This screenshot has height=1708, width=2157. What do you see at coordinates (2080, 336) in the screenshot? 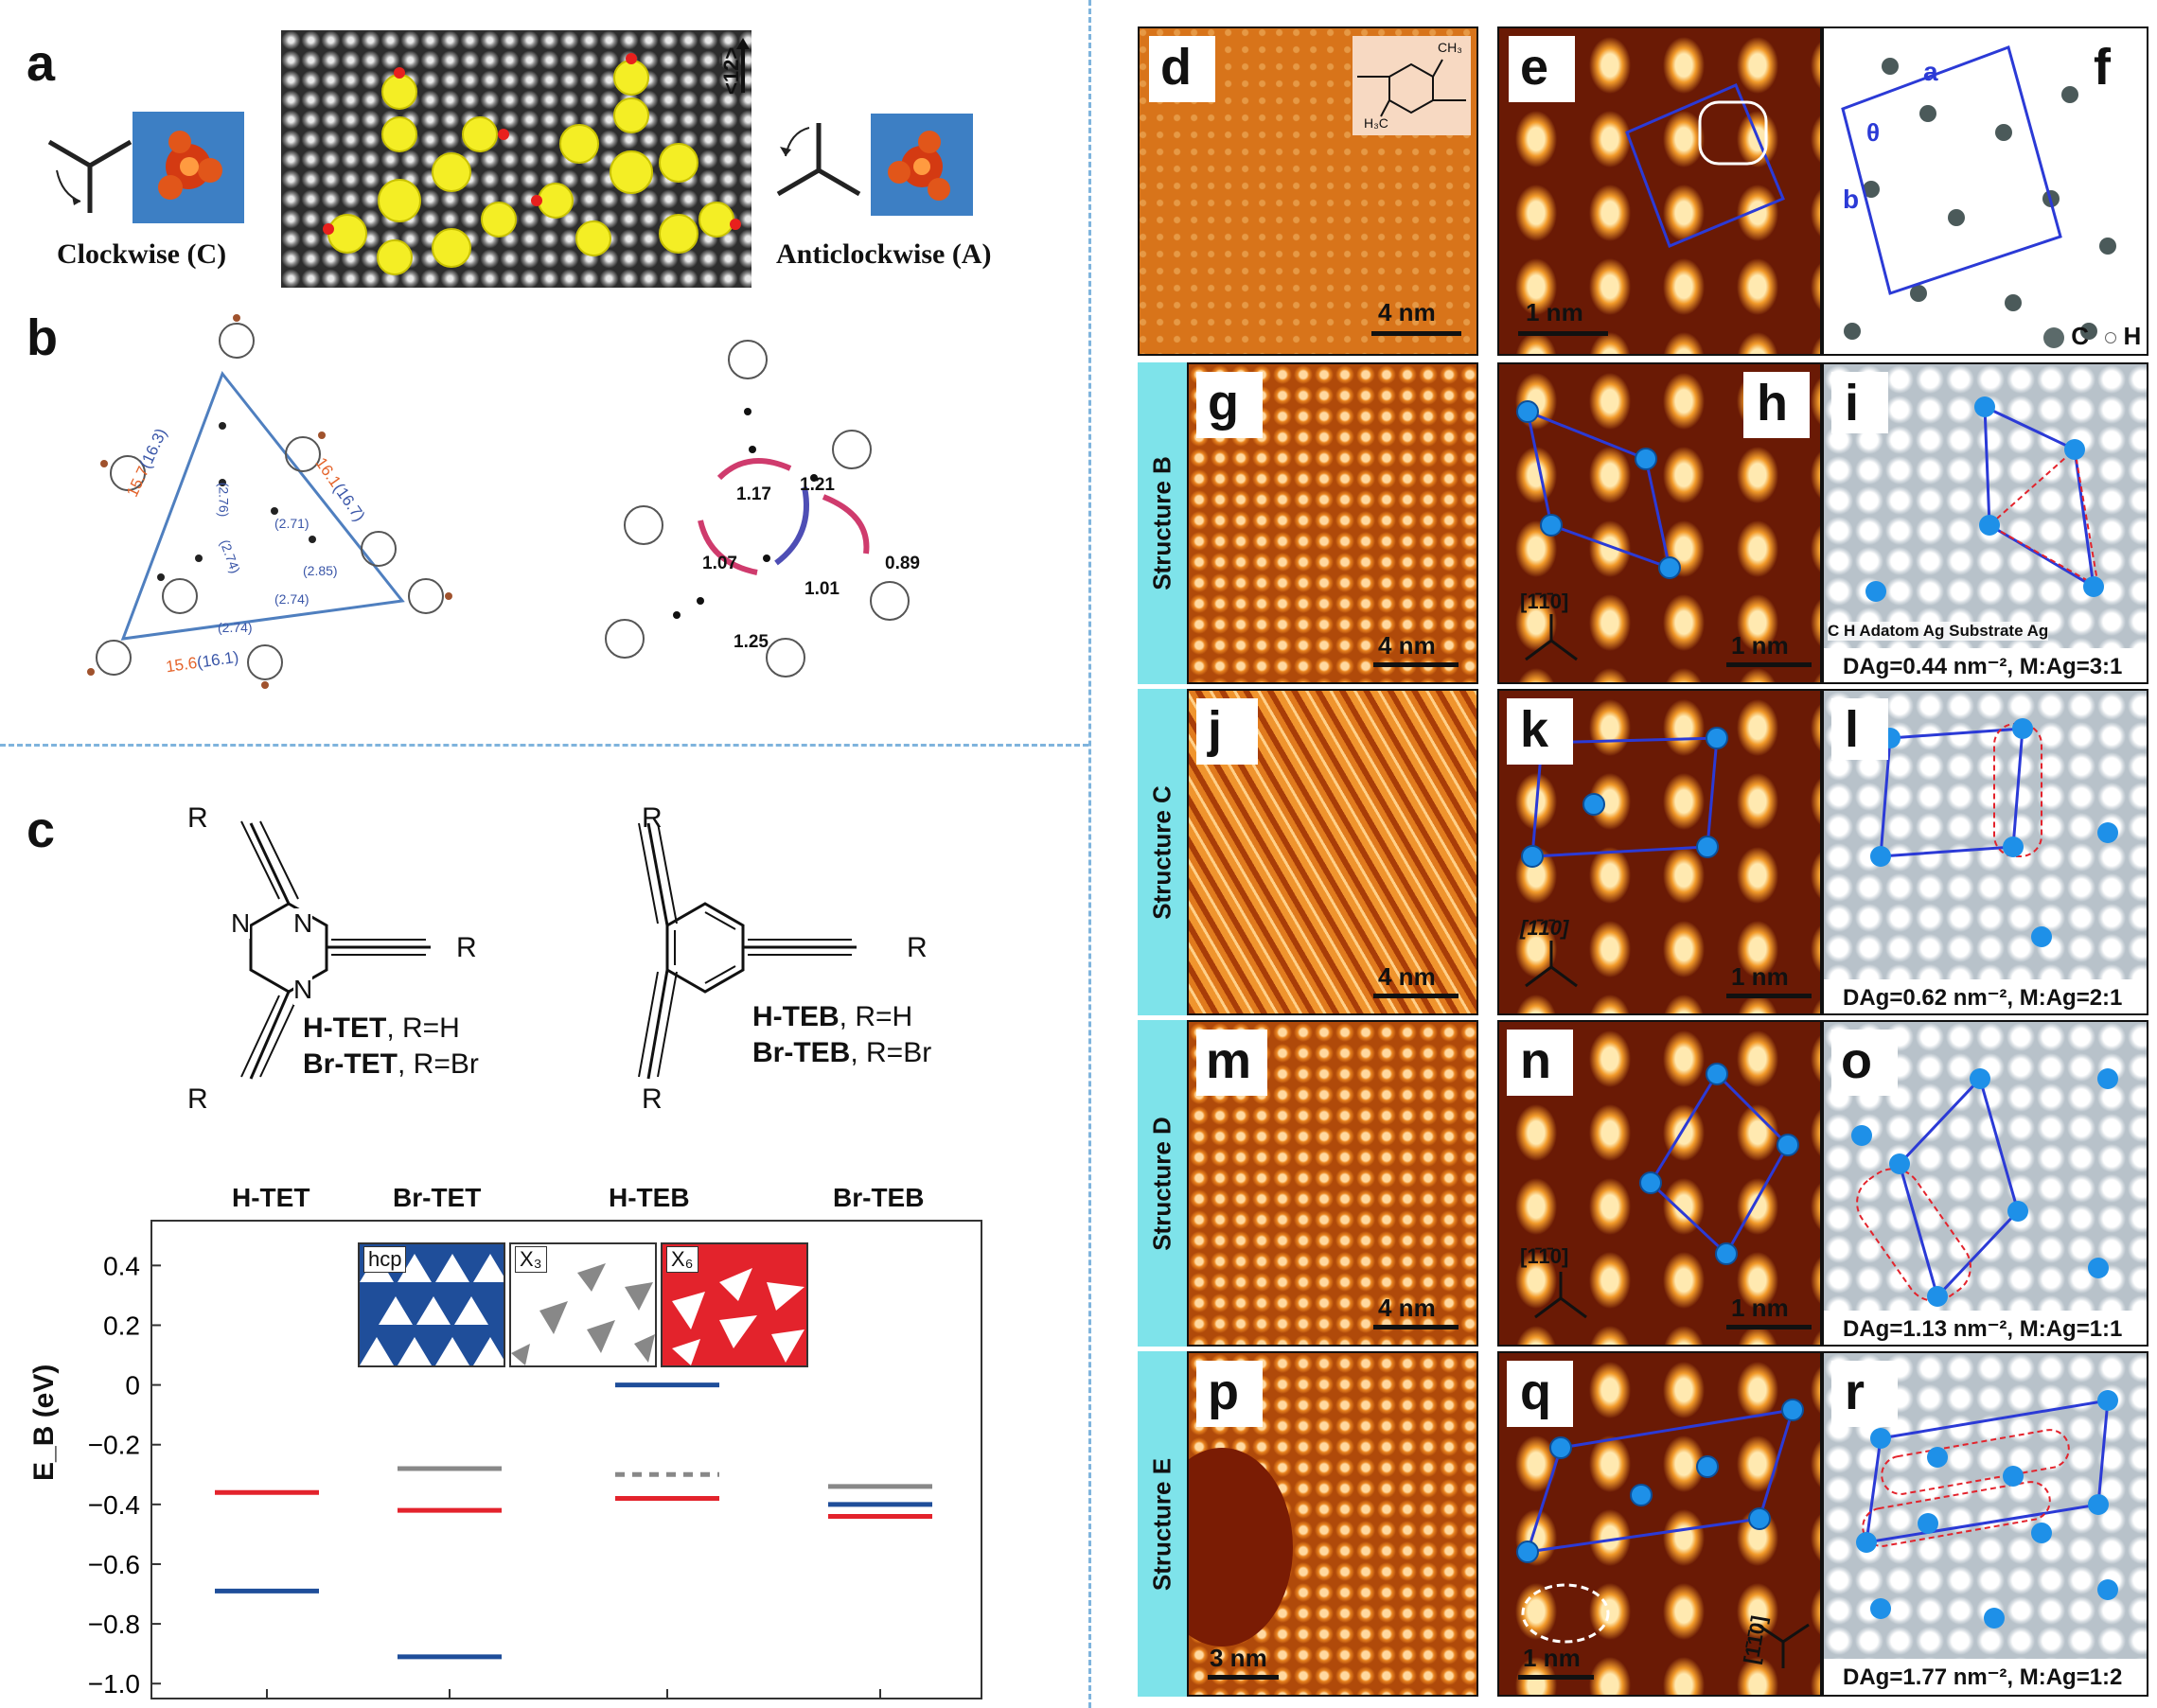
I see `legend-c-label: C` at bounding box center [2080, 336].